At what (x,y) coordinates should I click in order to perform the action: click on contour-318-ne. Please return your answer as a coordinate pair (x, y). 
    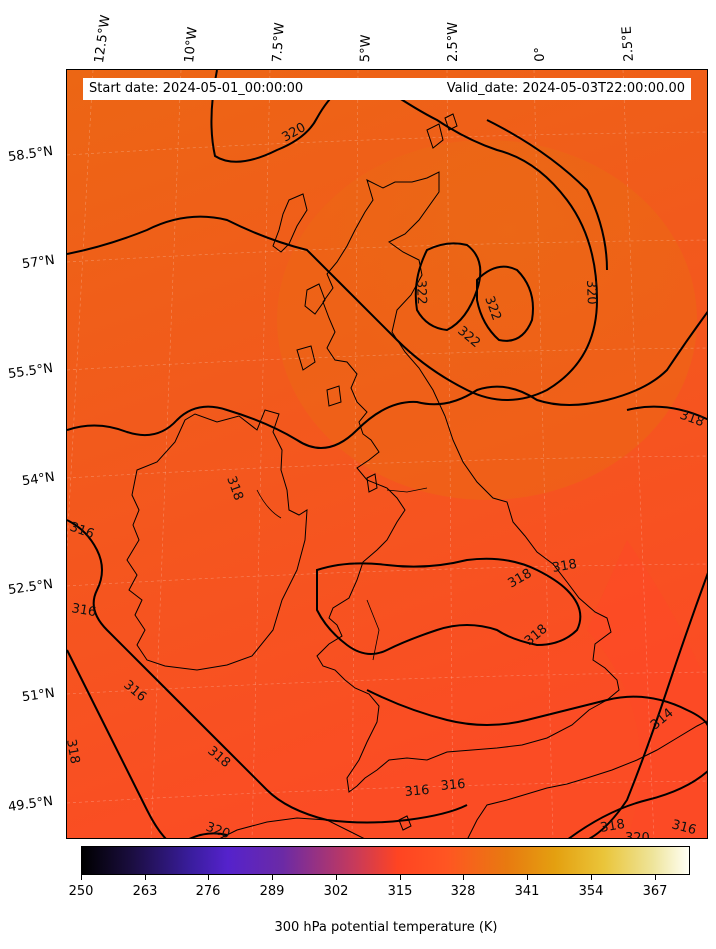
    Looking at the image, I should click on (666, 413).